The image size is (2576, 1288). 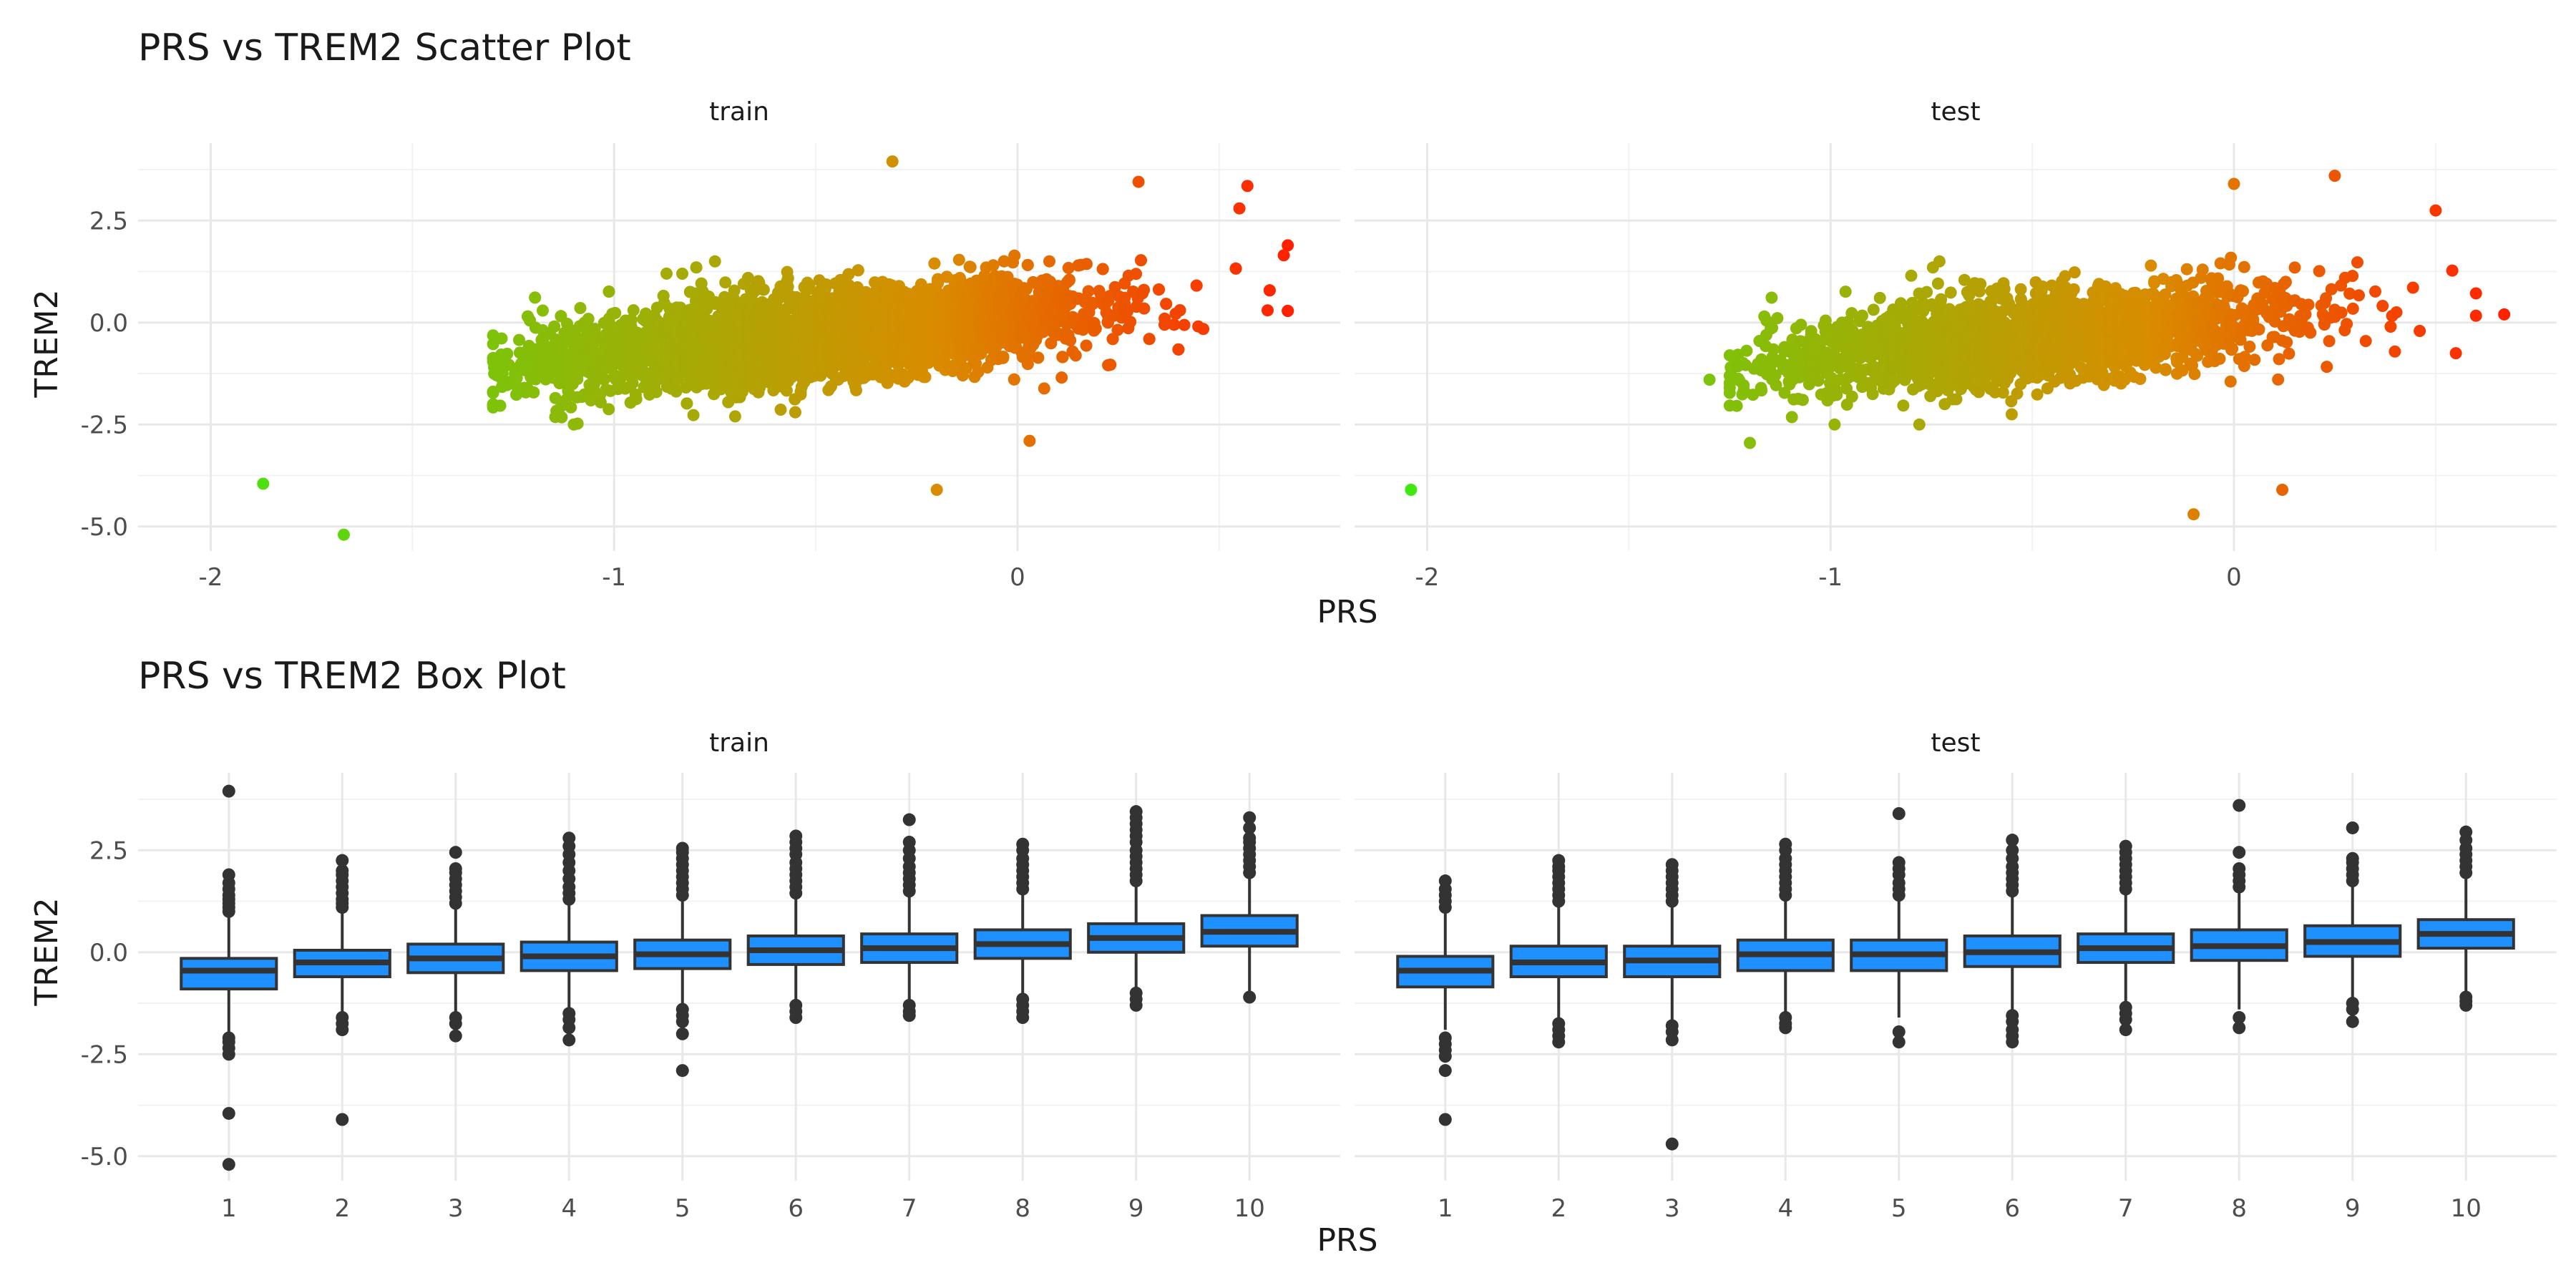 What do you see at coordinates (352, 676) in the screenshot?
I see `box-plot-title: PRS vs TREM2 Box Plot` at bounding box center [352, 676].